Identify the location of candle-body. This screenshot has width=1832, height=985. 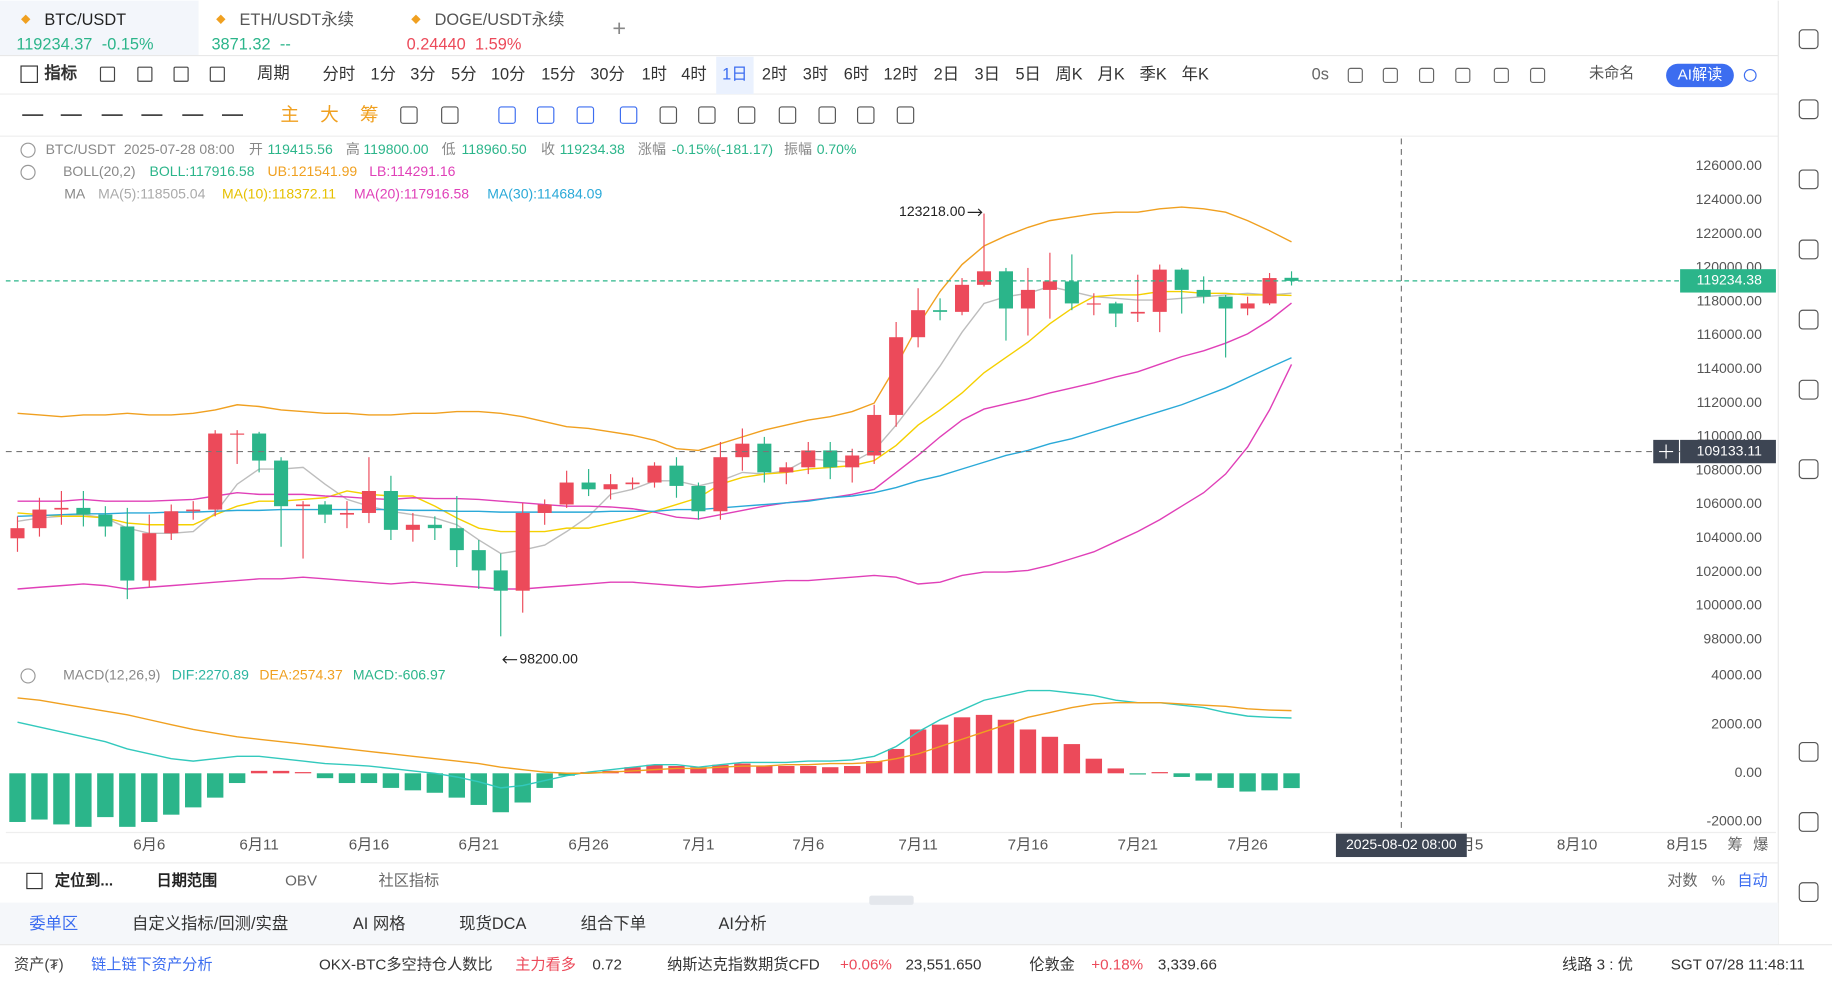
(1159, 290).